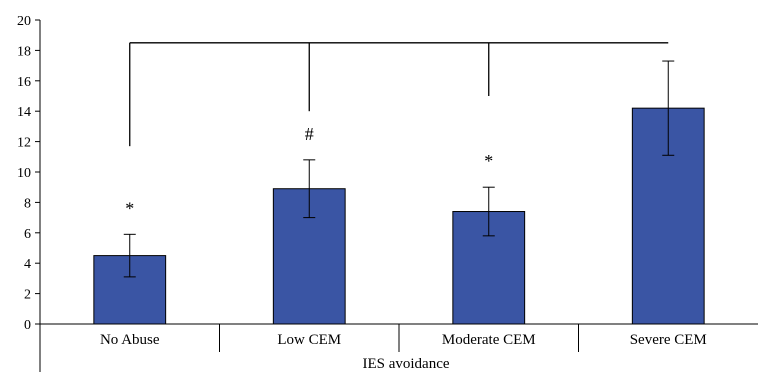 The width and height of the screenshot is (760, 374). I want to click on y-tick-label: 16, so click(24, 82).